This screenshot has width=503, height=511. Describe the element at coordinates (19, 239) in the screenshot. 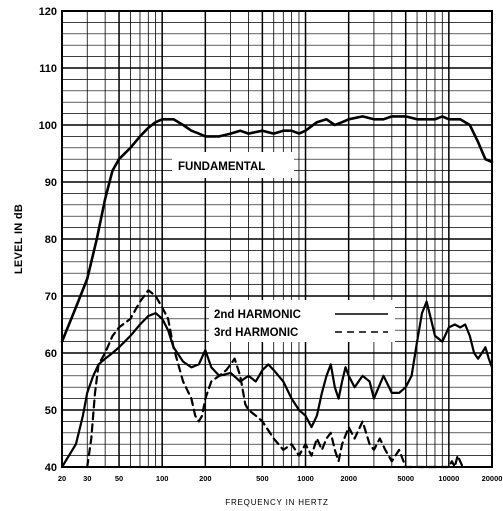

I see `y-axis-title: LEVEL IN dB` at that location.